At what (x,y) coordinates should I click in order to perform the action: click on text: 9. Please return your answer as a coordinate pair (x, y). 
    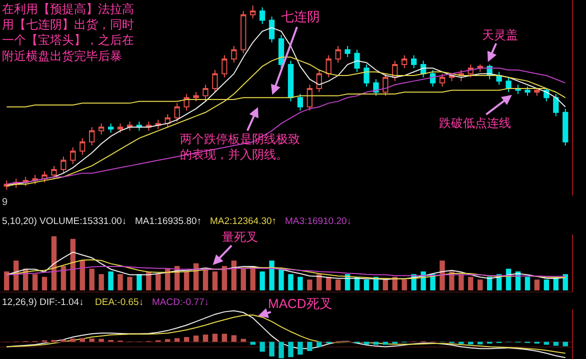
    Looking at the image, I should click on (5, 202).